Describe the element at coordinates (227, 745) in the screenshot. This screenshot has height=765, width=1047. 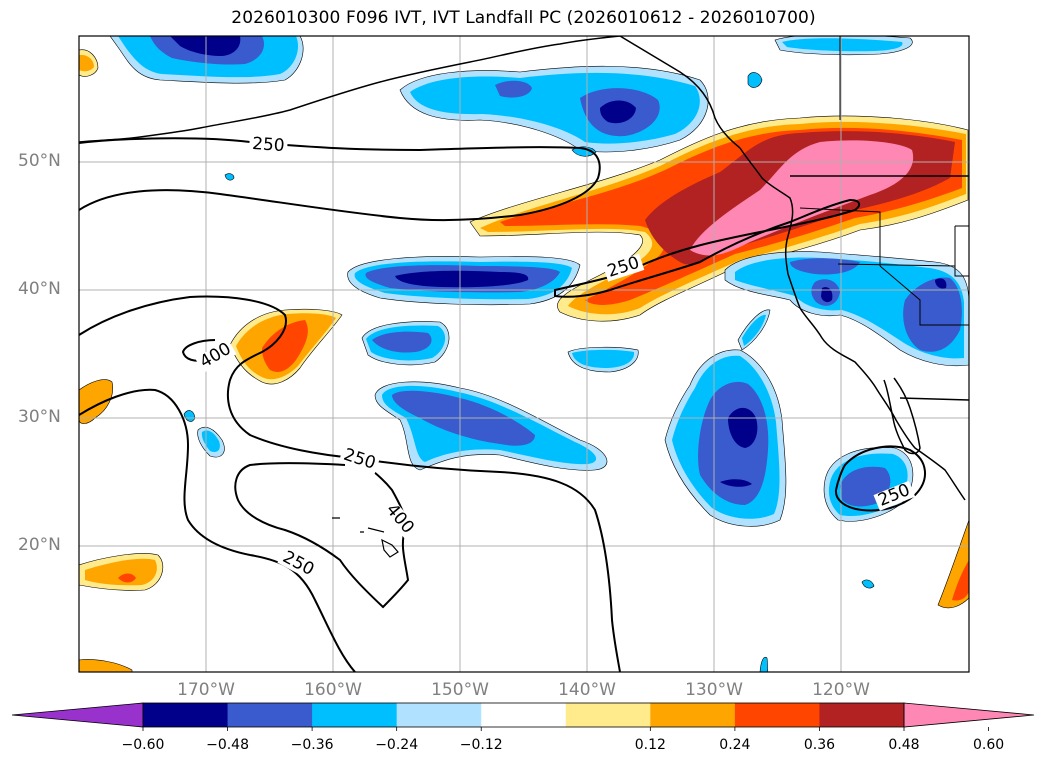
I see `colorbar-tick-label: −0.48` at that location.